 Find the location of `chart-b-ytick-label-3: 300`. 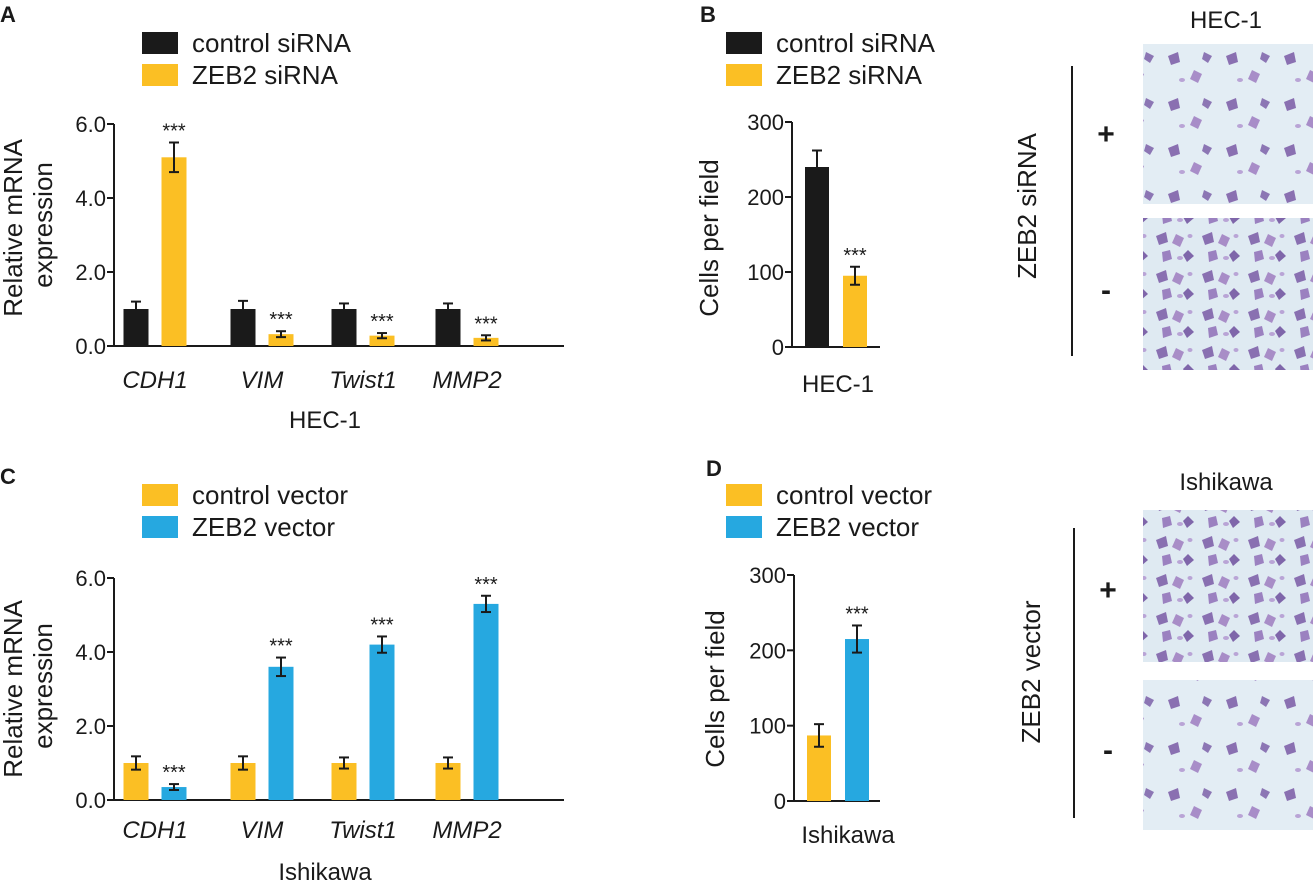

chart-b-ytick-label-3: 300 is located at coordinates (765, 122).